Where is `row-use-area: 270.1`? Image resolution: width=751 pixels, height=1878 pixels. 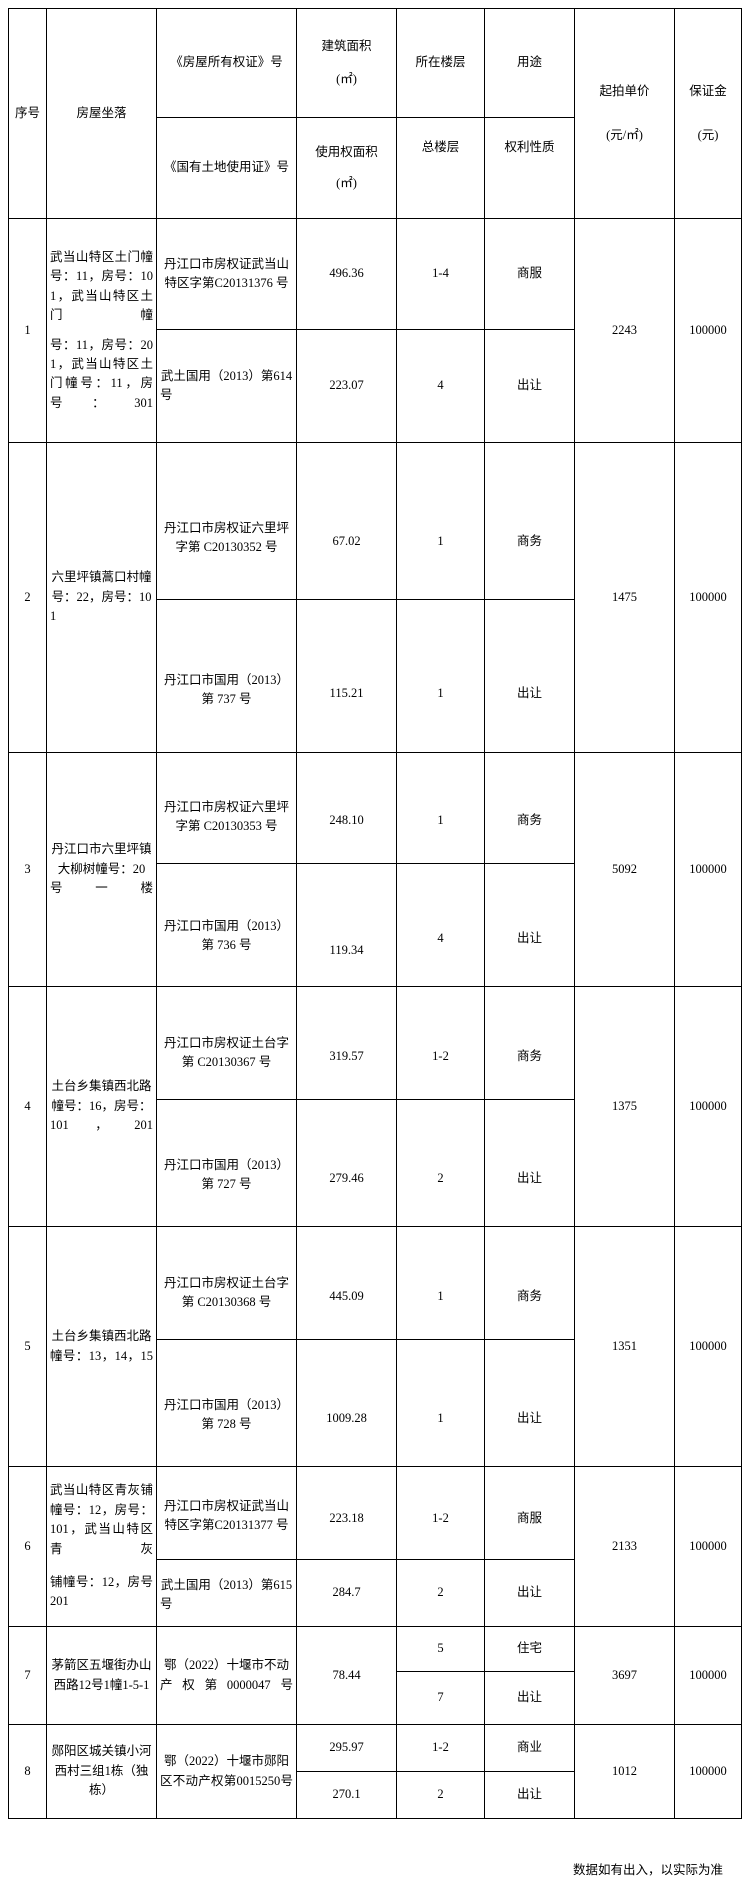
row-use-area: 270.1 is located at coordinates (346, 1795).